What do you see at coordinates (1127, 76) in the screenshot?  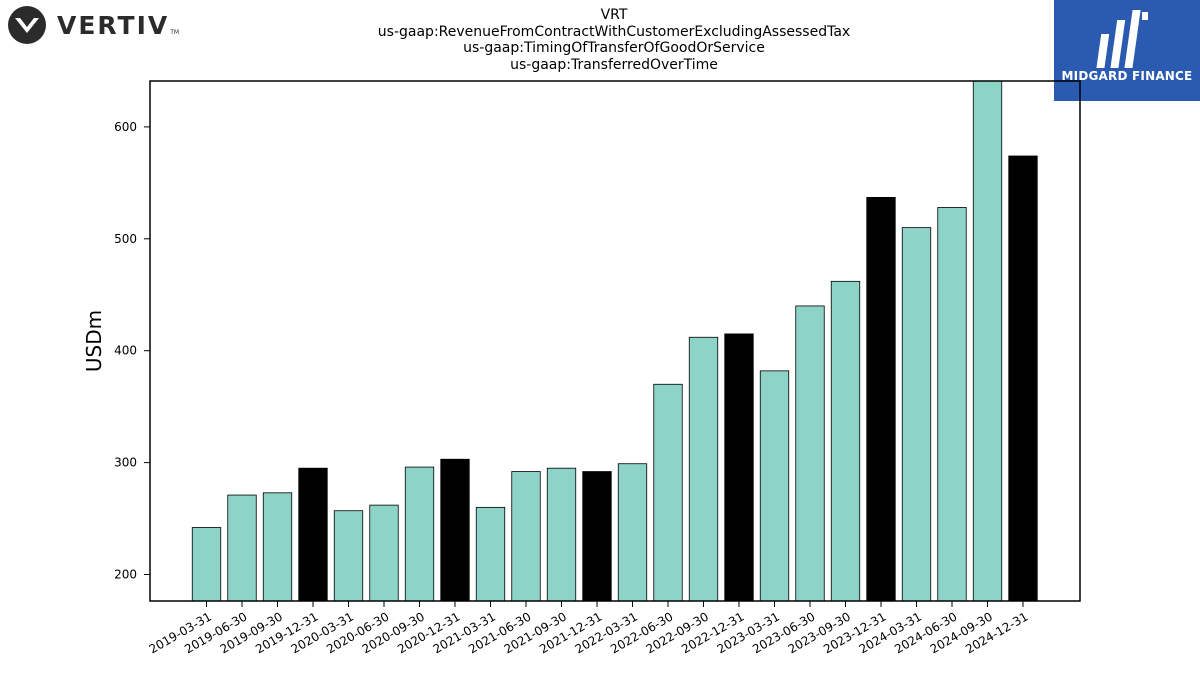 I see `midgard-finance-text: MIDGARD FINANCE` at bounding box center [1127, 76].